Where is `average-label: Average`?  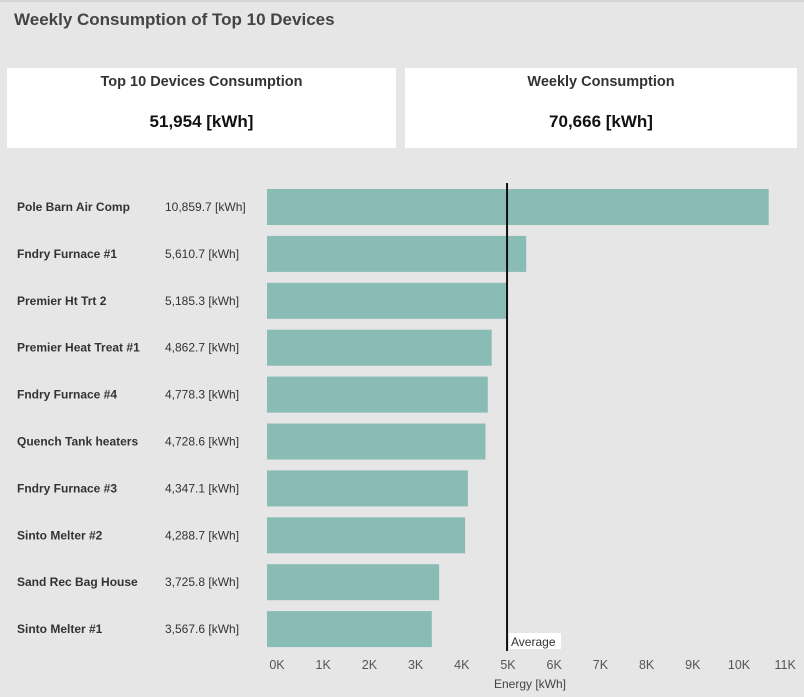 average-label: Average is located at coordinates (533, 642).